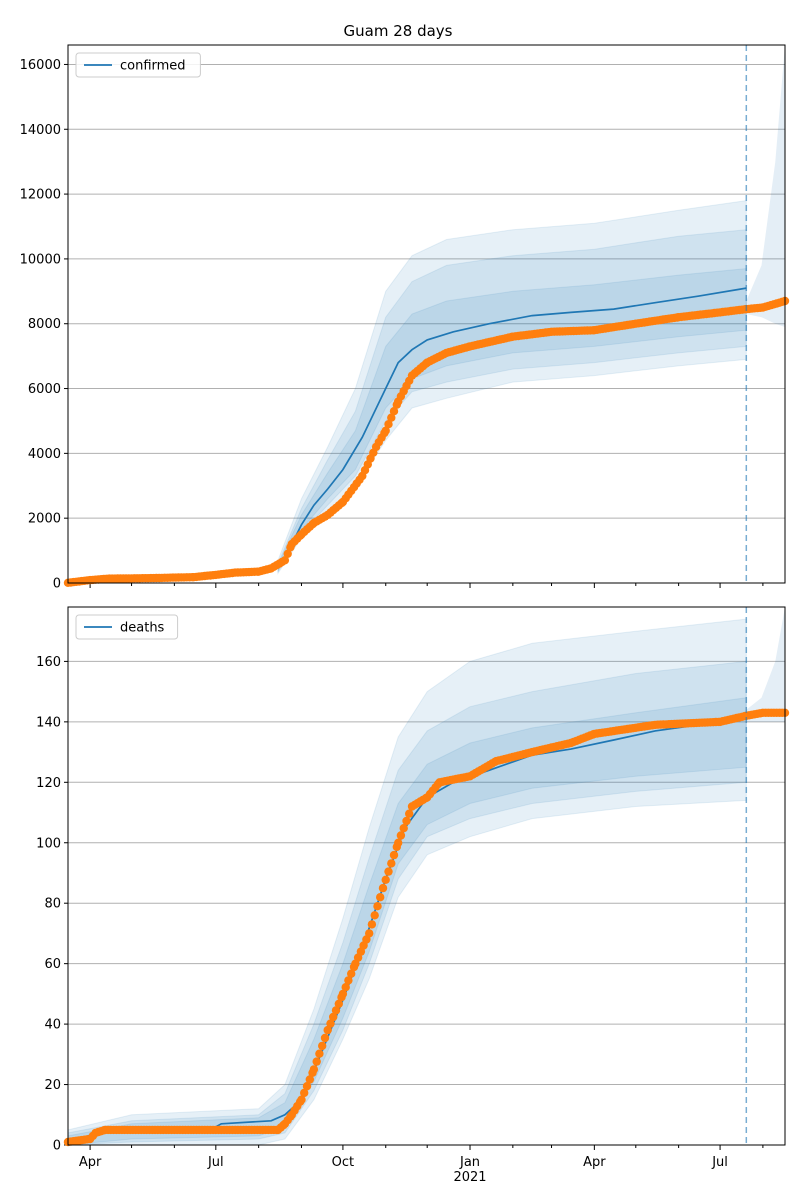 Image resolution: width=800 pixels, height=1200 pixels. Describe the element at coordinates (469, 1177) in the screenshot. I see `x-tick-label: 2021` at that location.